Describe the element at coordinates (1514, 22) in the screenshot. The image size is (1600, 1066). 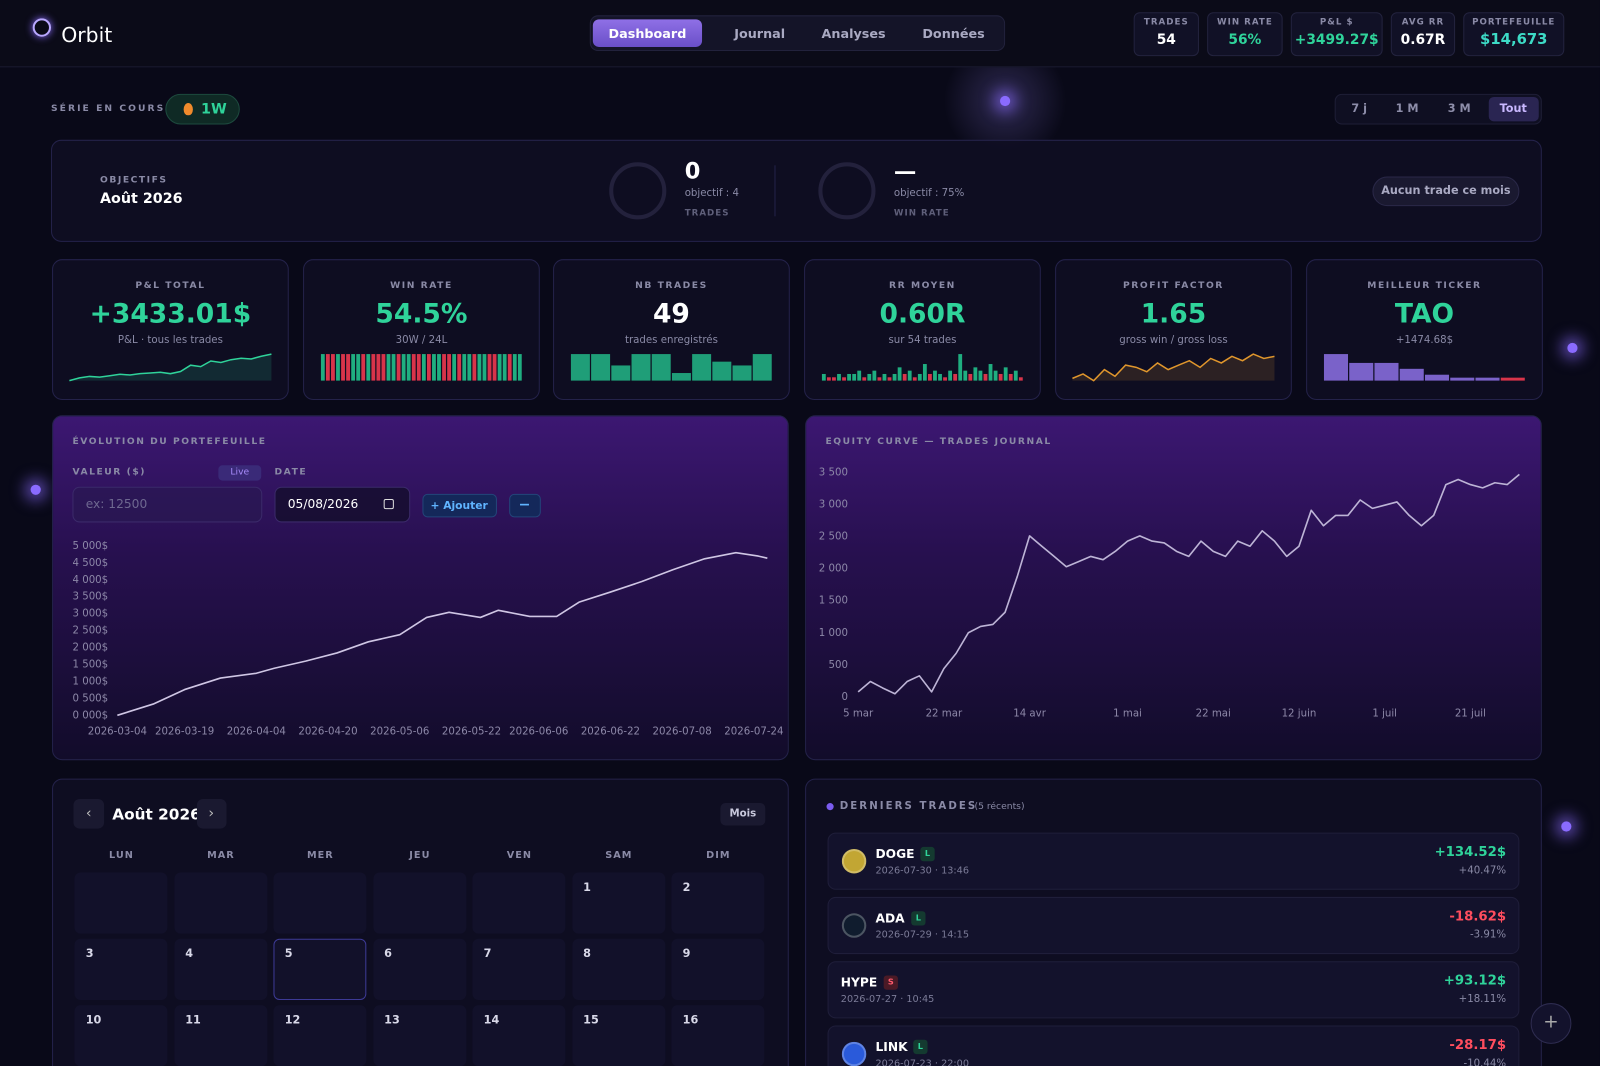
I see `stat-label: PORTEFEUILLE` at that location.